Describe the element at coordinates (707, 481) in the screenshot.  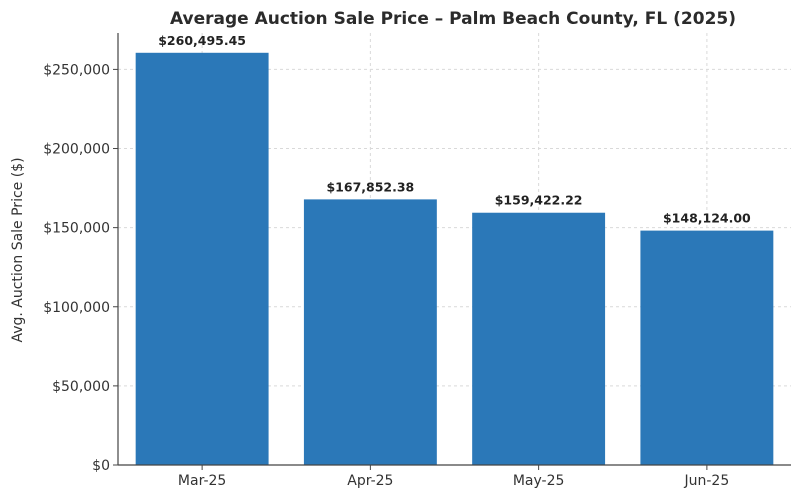
I see `x-tick-label: Jun-25` at that location.